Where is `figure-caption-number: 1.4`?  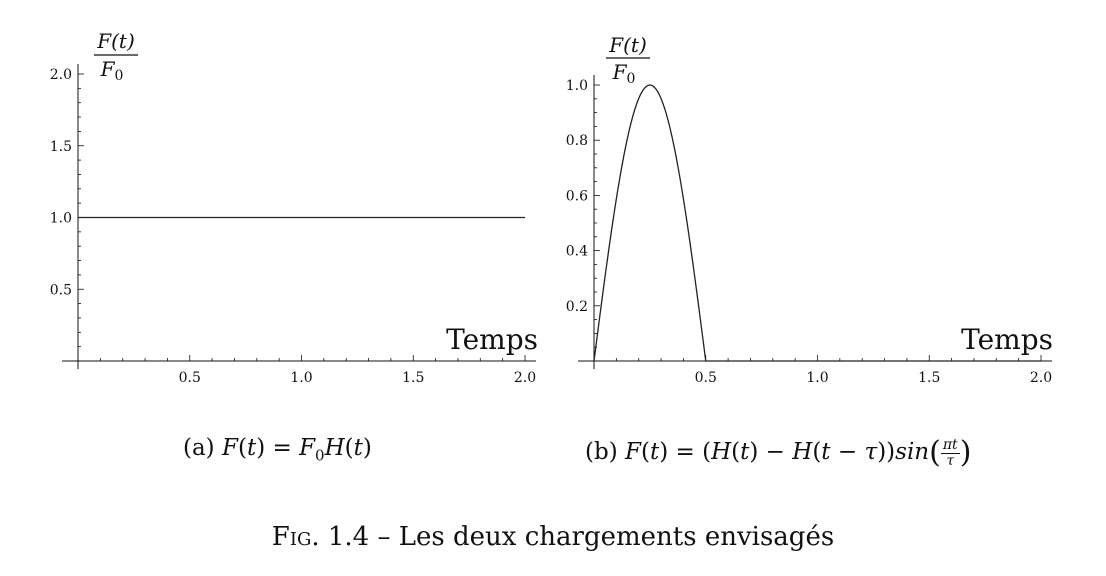 figure-caption-number: 1.4 is located at coordinates (348, 537).